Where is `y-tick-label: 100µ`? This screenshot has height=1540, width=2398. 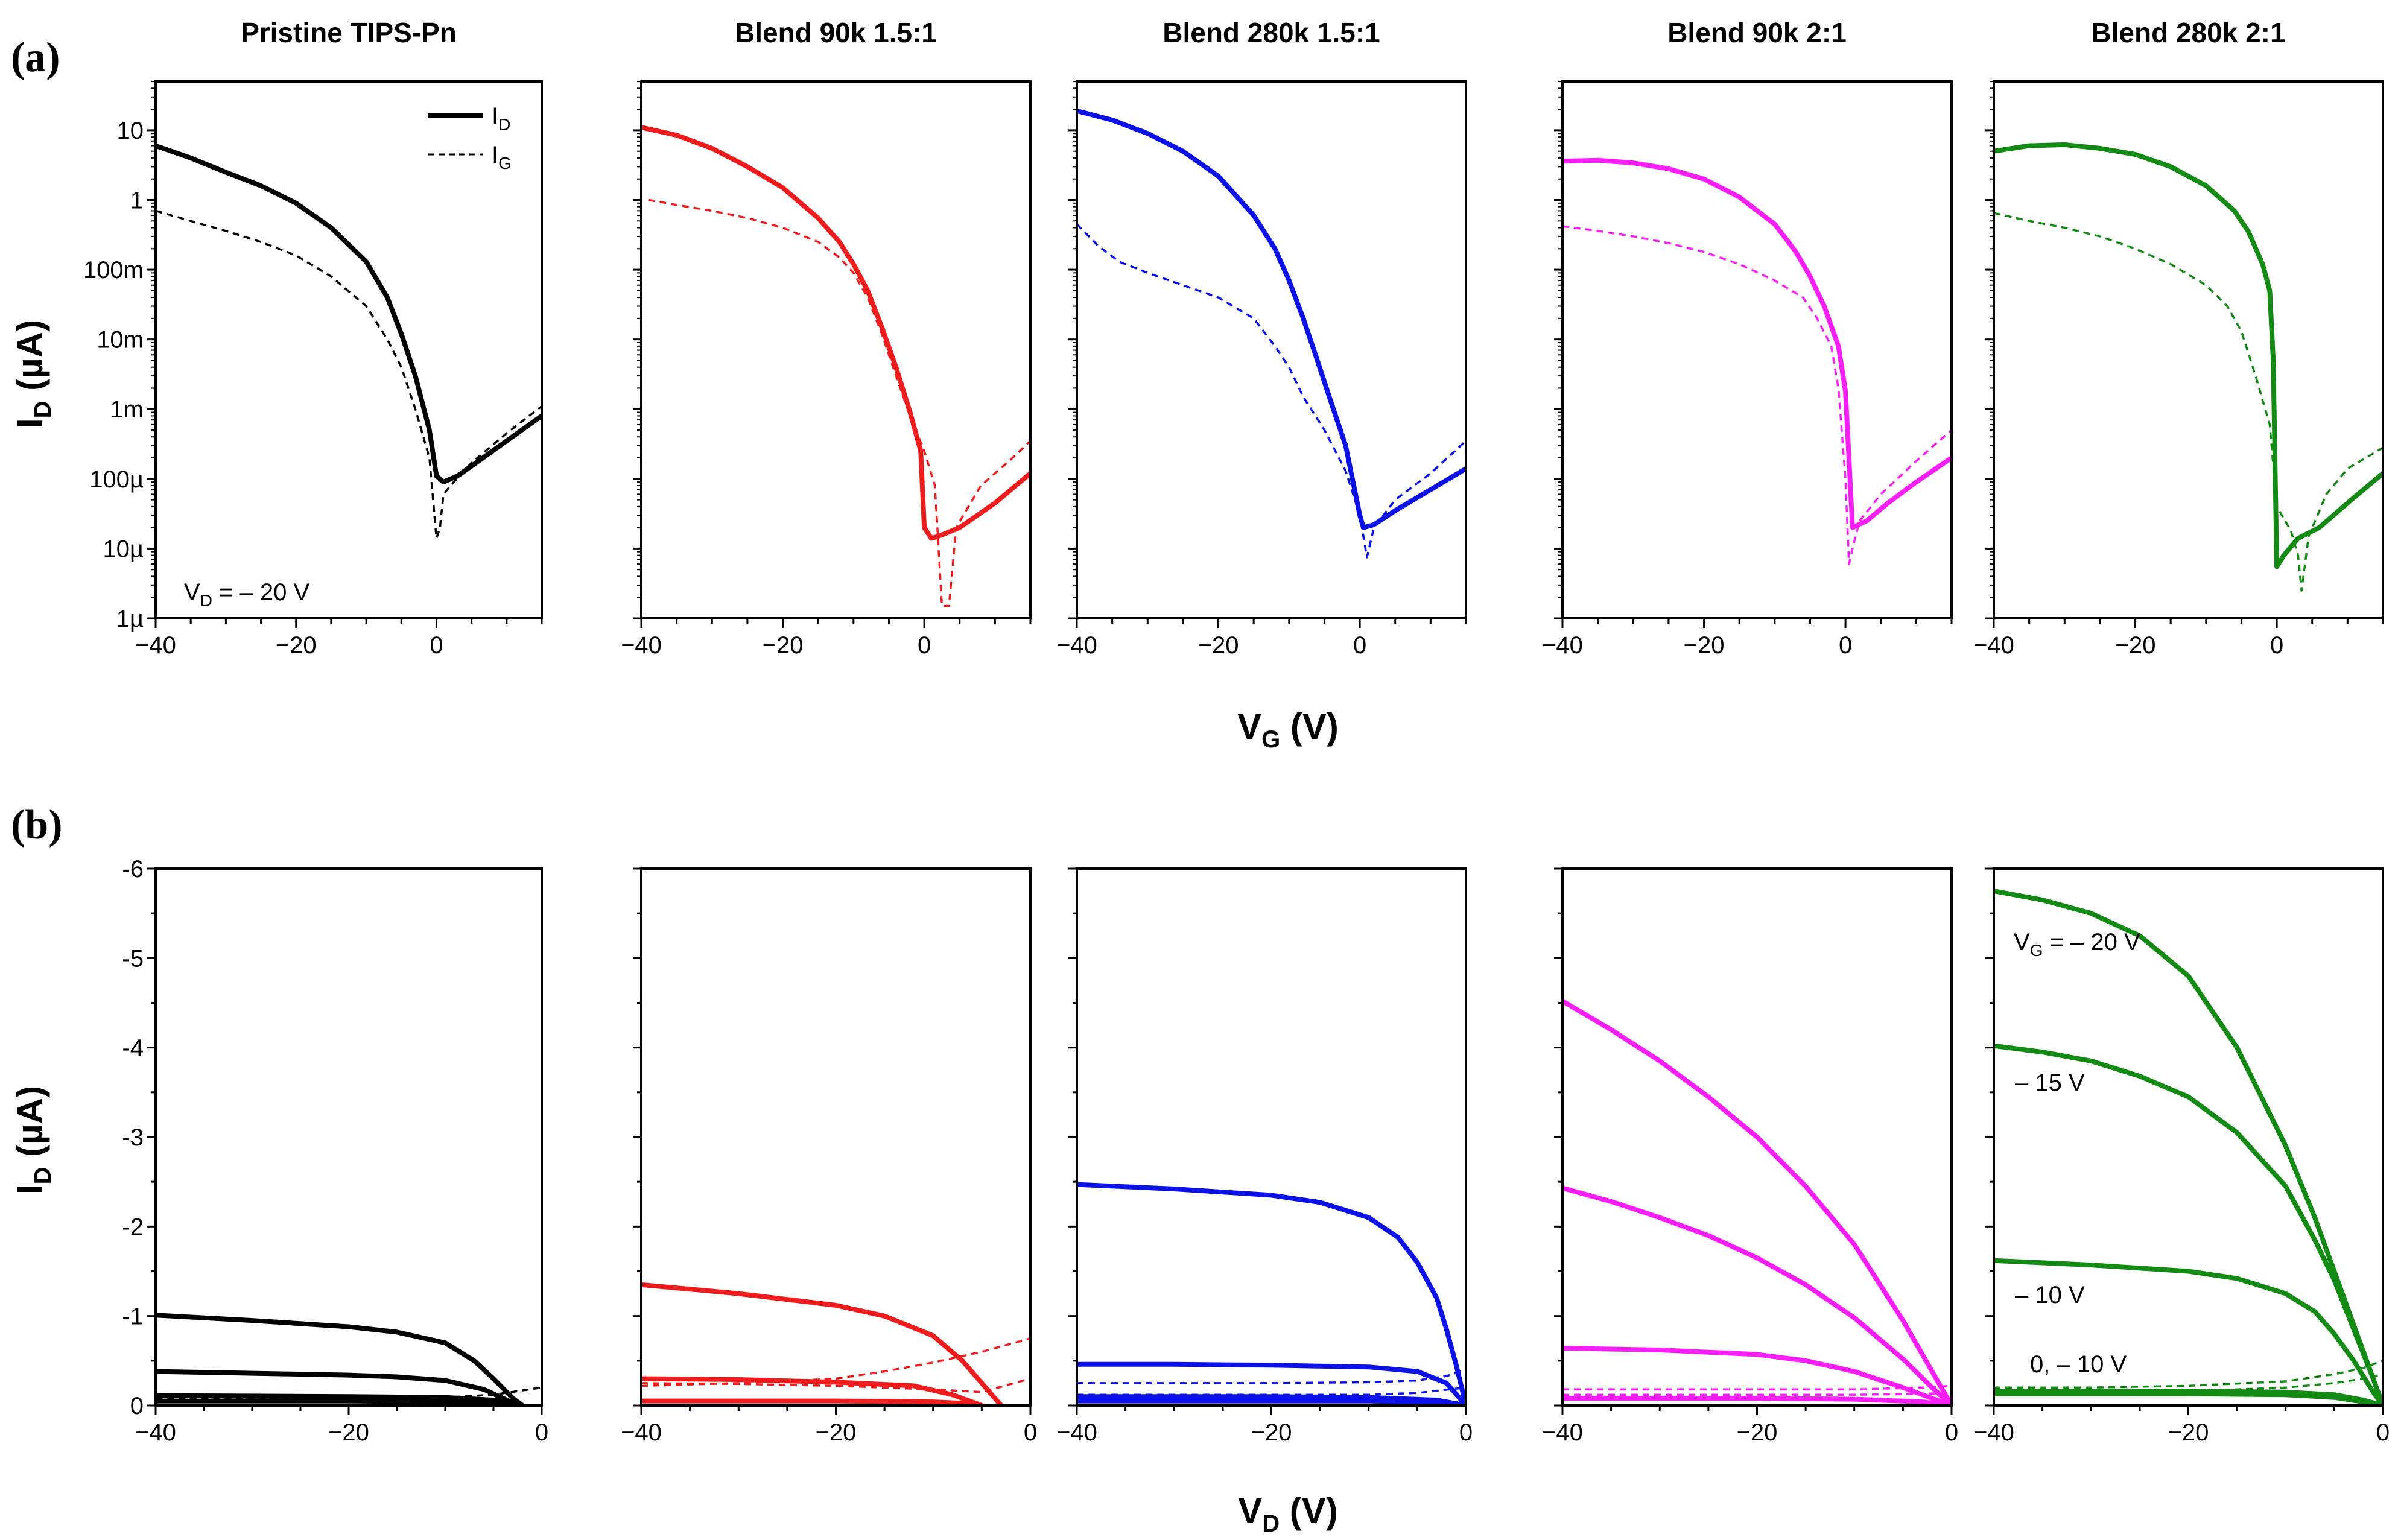
y-tick-label: 100µ is located at coordinates (116, 479).